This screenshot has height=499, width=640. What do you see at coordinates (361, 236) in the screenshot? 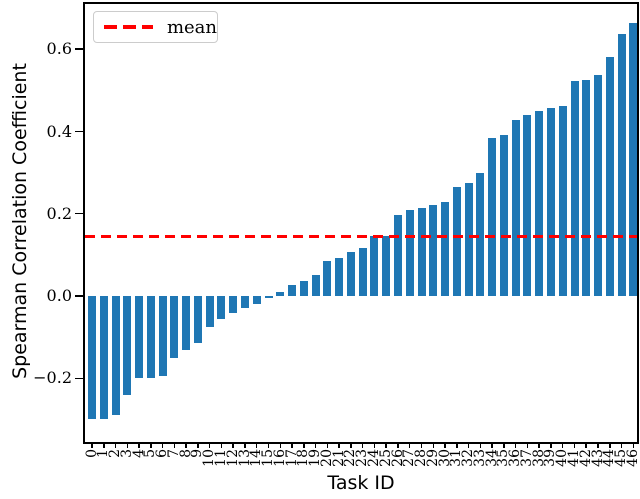
I see `mean-line` at bounding box center [361, 236].